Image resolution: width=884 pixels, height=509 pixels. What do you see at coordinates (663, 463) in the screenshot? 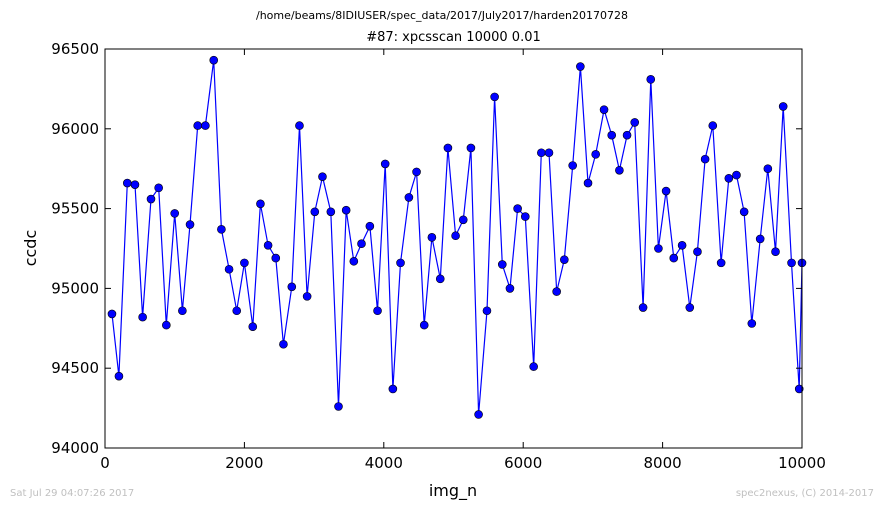
I see `x-tick-label: 8000` at bounding box center [663, 463].